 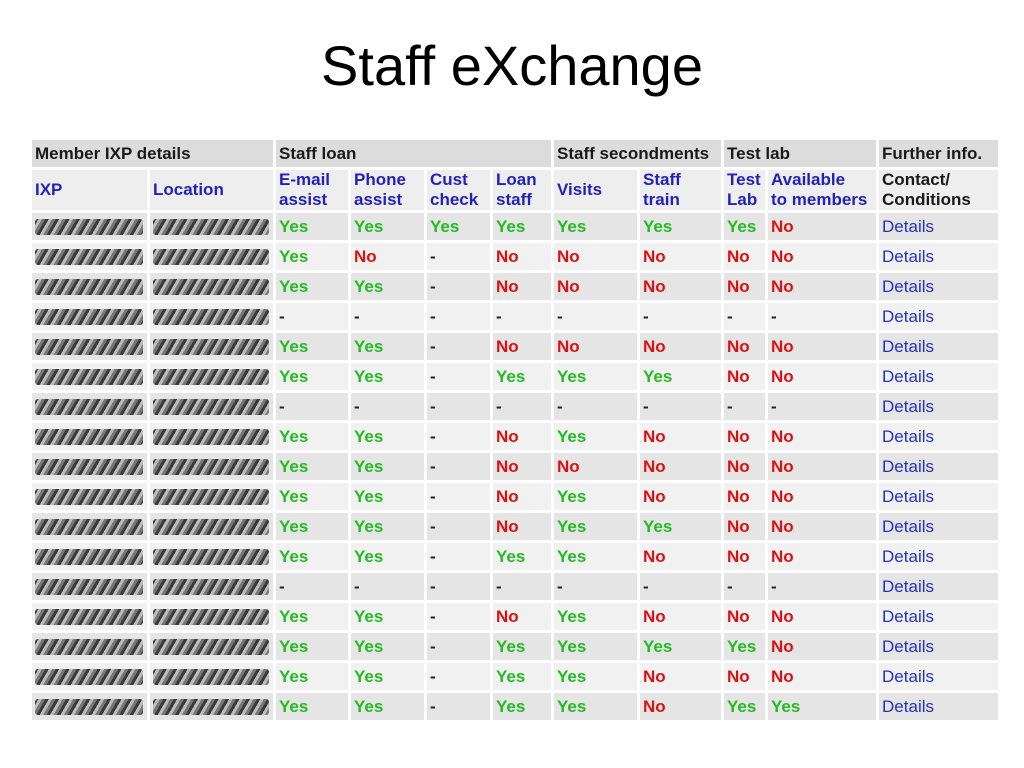 What do you see at coordinates (515, 556) in the screenshot?
I see `table-row: Yes Yes - Yes Yes No No No Details` at bounding box center [515, 556].